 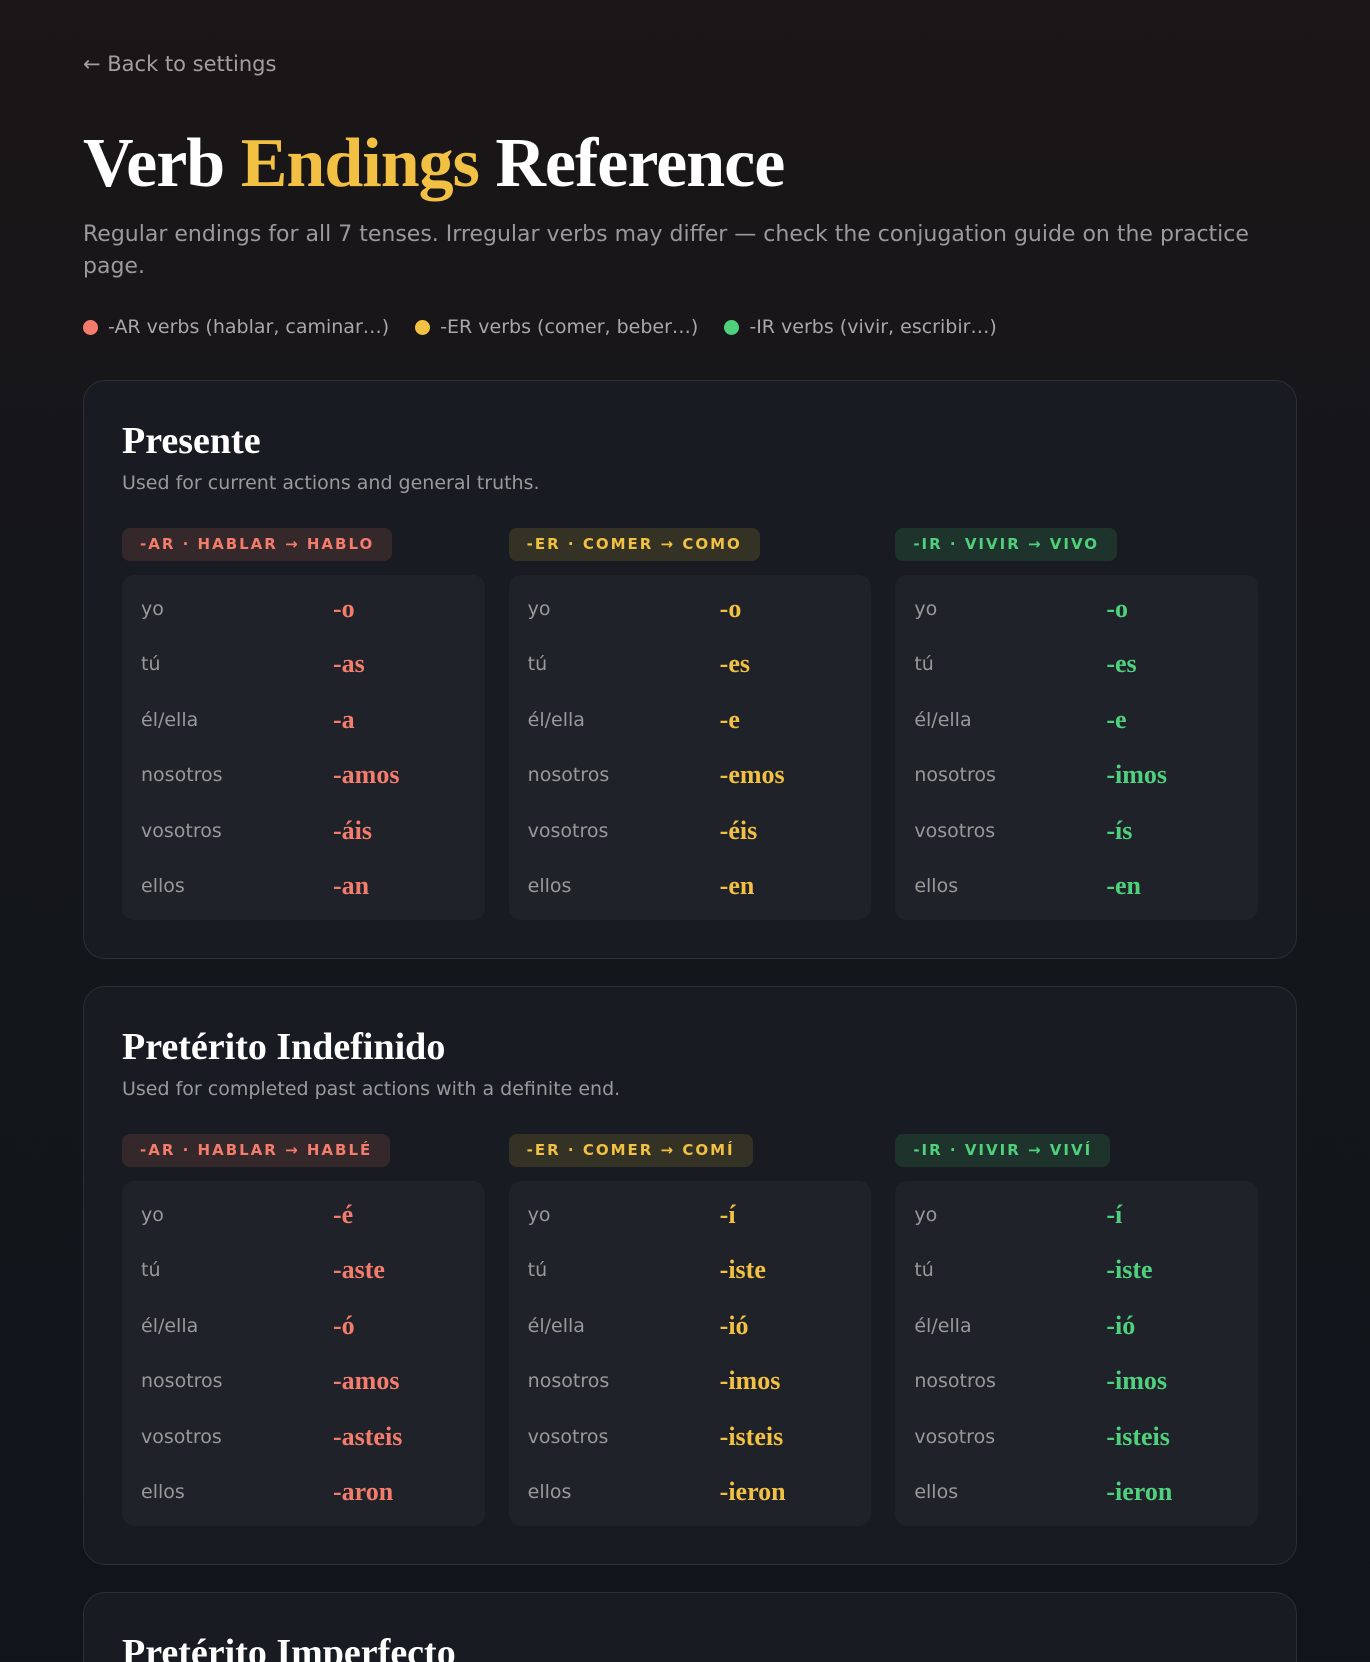 I want to click on legend-item: -AR verbs (hablar, caminar…), so click(x=236, y=327).